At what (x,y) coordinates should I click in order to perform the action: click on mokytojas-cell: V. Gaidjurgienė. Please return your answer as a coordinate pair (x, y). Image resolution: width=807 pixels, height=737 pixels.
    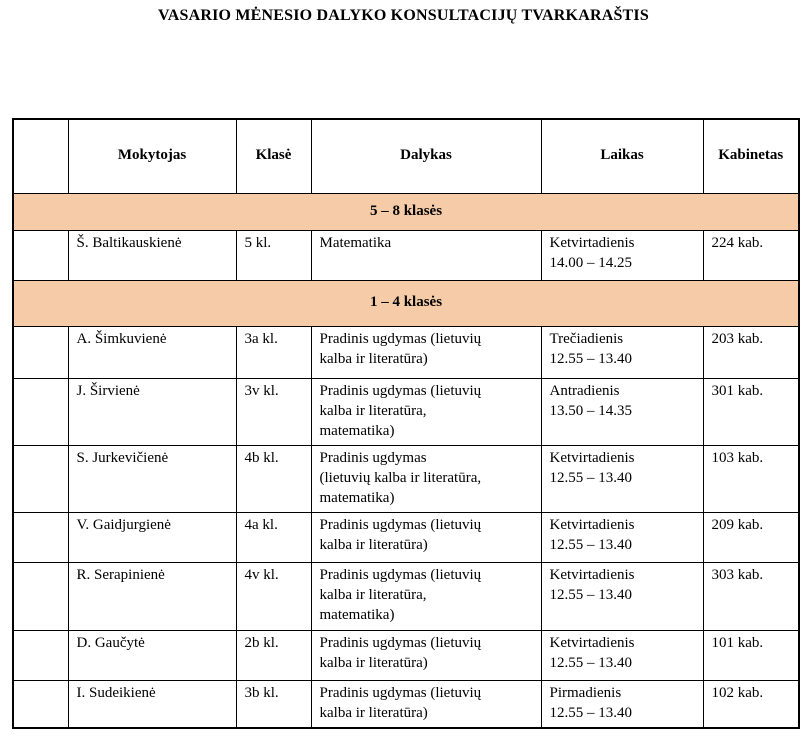
    Looking at the image, I should click on (152, 537).